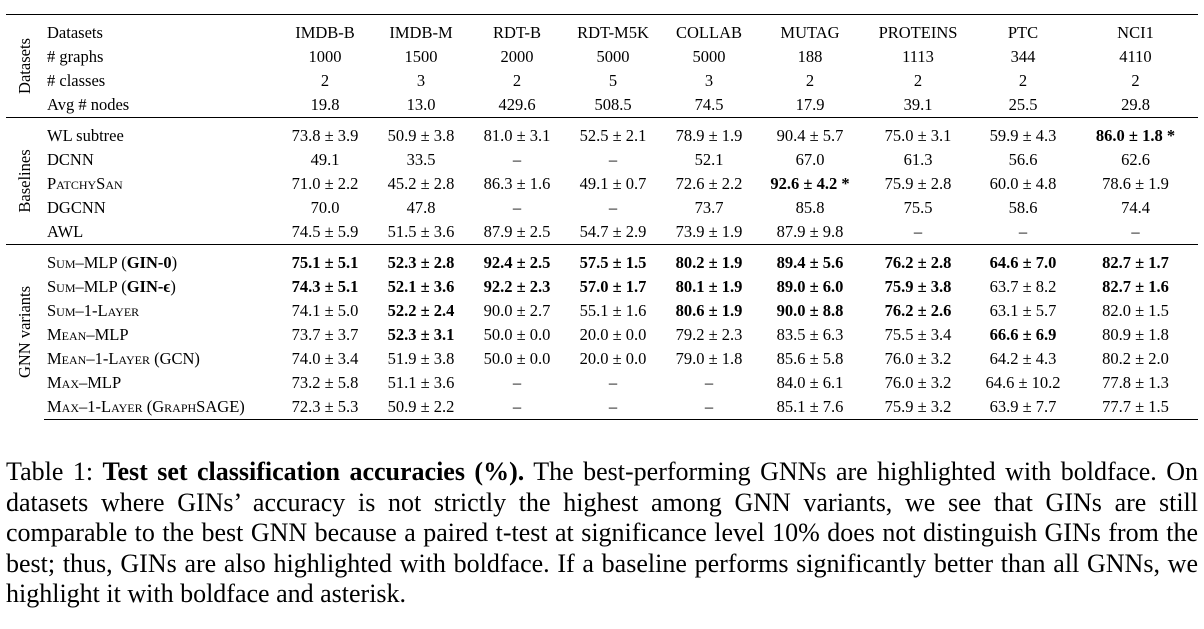  I want to click on row-name-bold: GIN-ϵ, so click(148, 286).